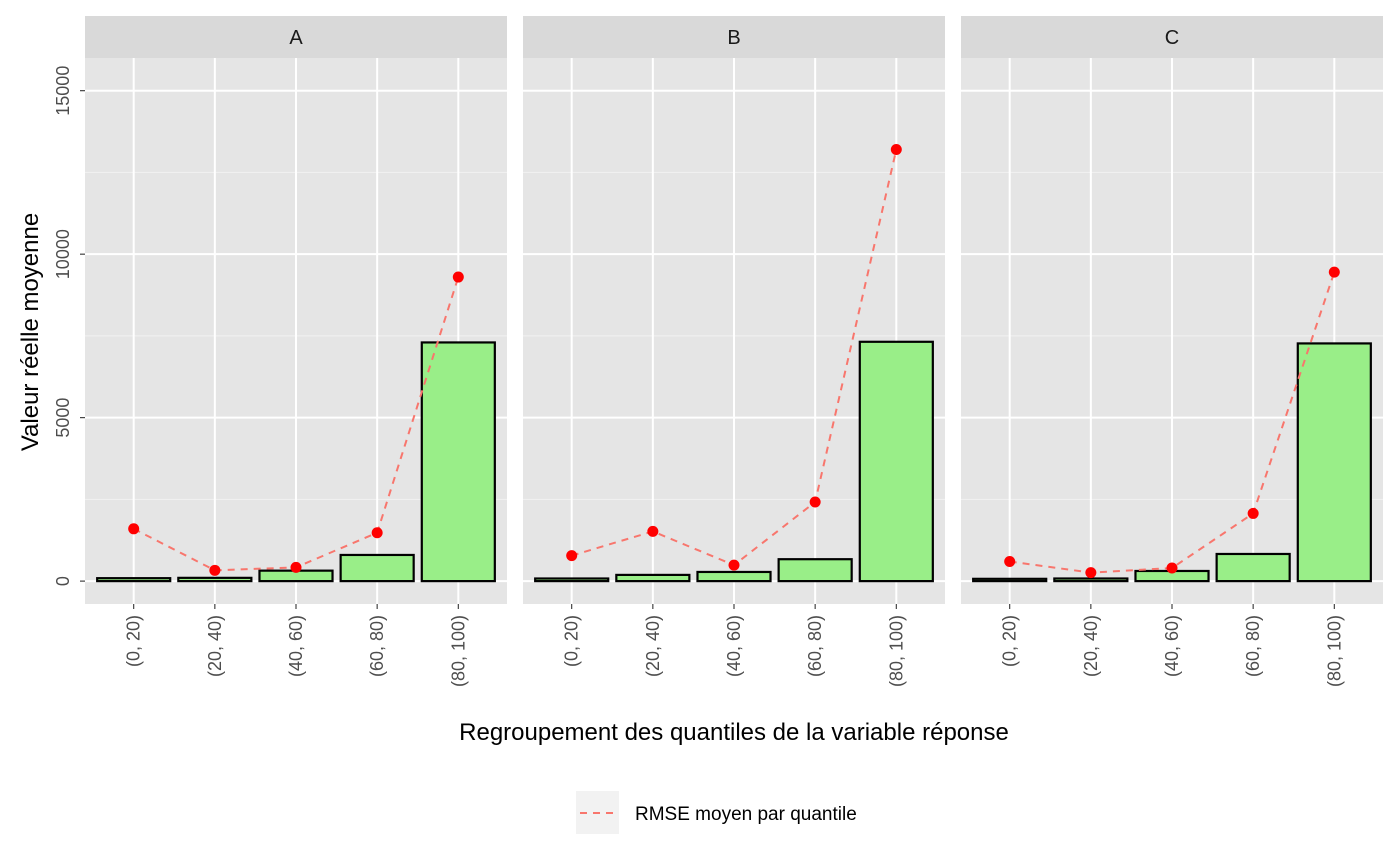 The image size is (1400, 865). I want to click on y-tick-label: 15000, so click(63, 91).